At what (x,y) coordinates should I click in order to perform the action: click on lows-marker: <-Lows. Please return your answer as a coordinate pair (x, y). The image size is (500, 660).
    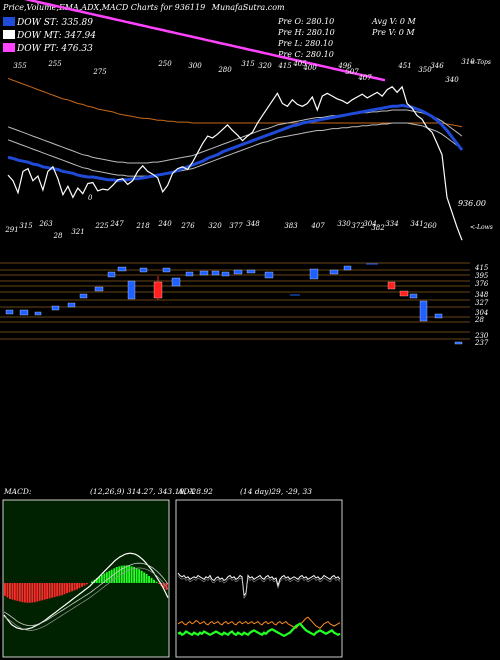
    Looking at the image, I should click on (481, 227).